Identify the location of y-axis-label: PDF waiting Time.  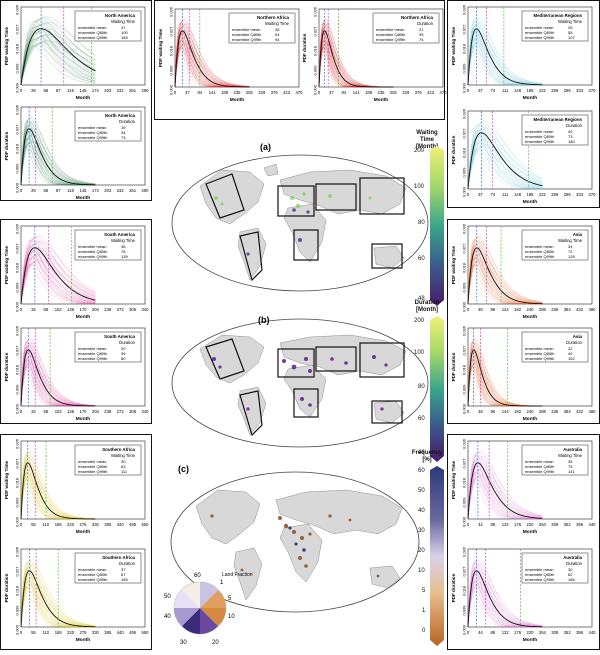
(160, 47).